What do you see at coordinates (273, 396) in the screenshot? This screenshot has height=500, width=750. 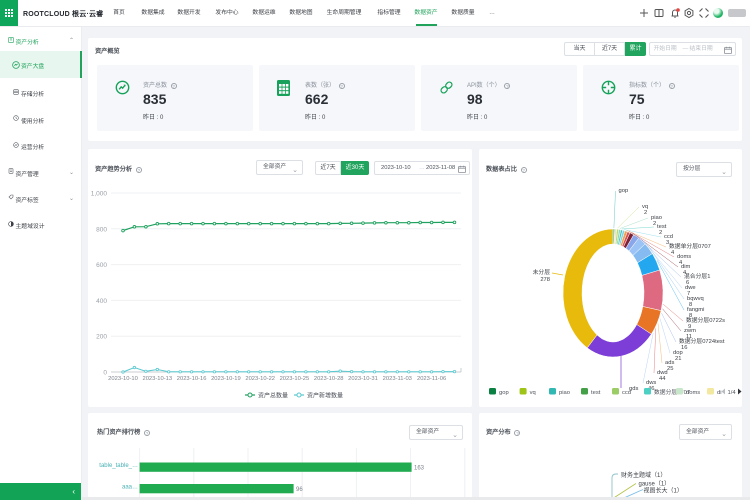 I see `svg-text: 资产总数量` at bounding box center [273, 396].